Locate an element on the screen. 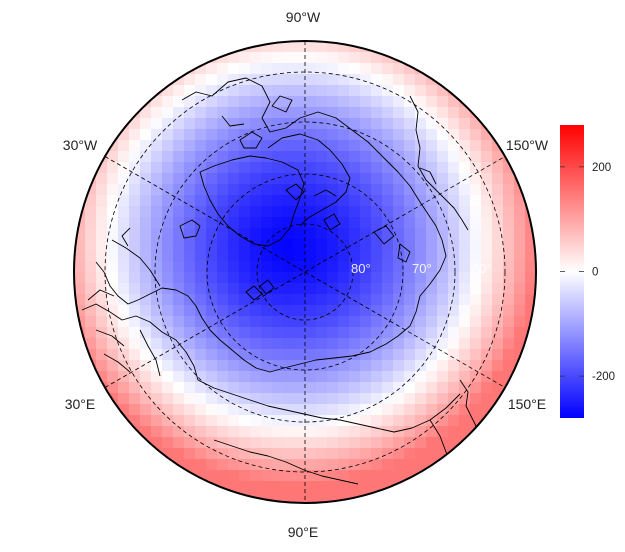  scandinavia-coast is located at coordinates (153, 279).